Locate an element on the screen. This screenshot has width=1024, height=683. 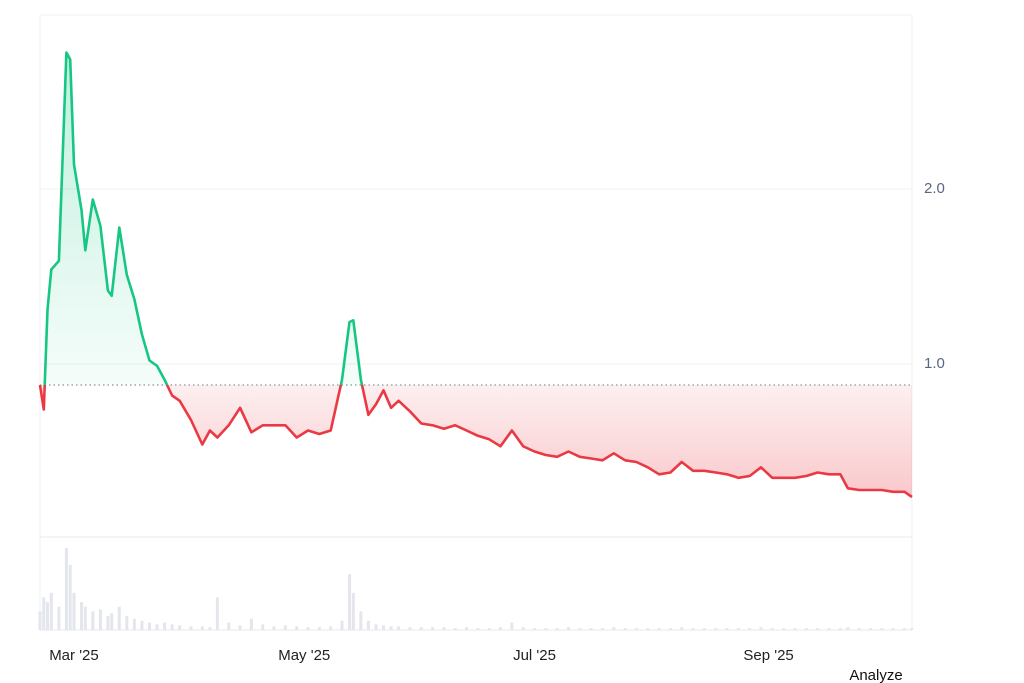
x-tick-label: Jul '25 is located at coordinates (534, 655).